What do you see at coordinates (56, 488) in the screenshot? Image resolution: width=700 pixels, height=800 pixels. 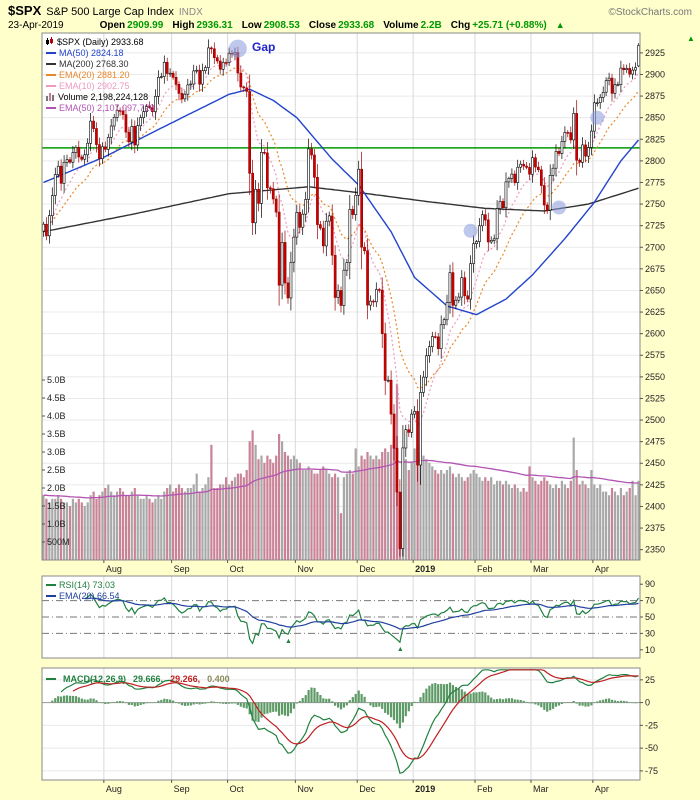 I see `axis-label: 2.0B` at bounding box center [56, 488].